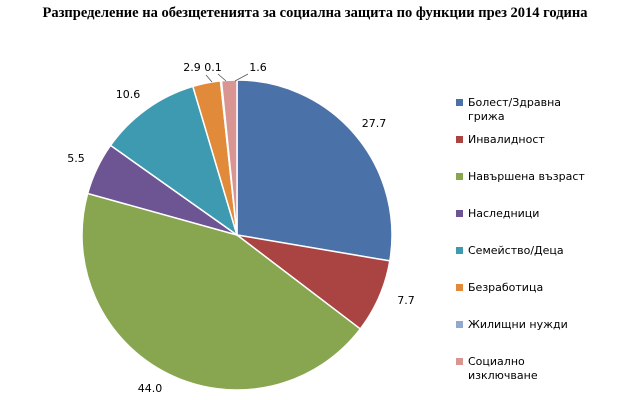  What do you see at coordinates (374, 123) in the screenshot?
I see `data-label-1: 27.7` at bounding box center [374, 123].